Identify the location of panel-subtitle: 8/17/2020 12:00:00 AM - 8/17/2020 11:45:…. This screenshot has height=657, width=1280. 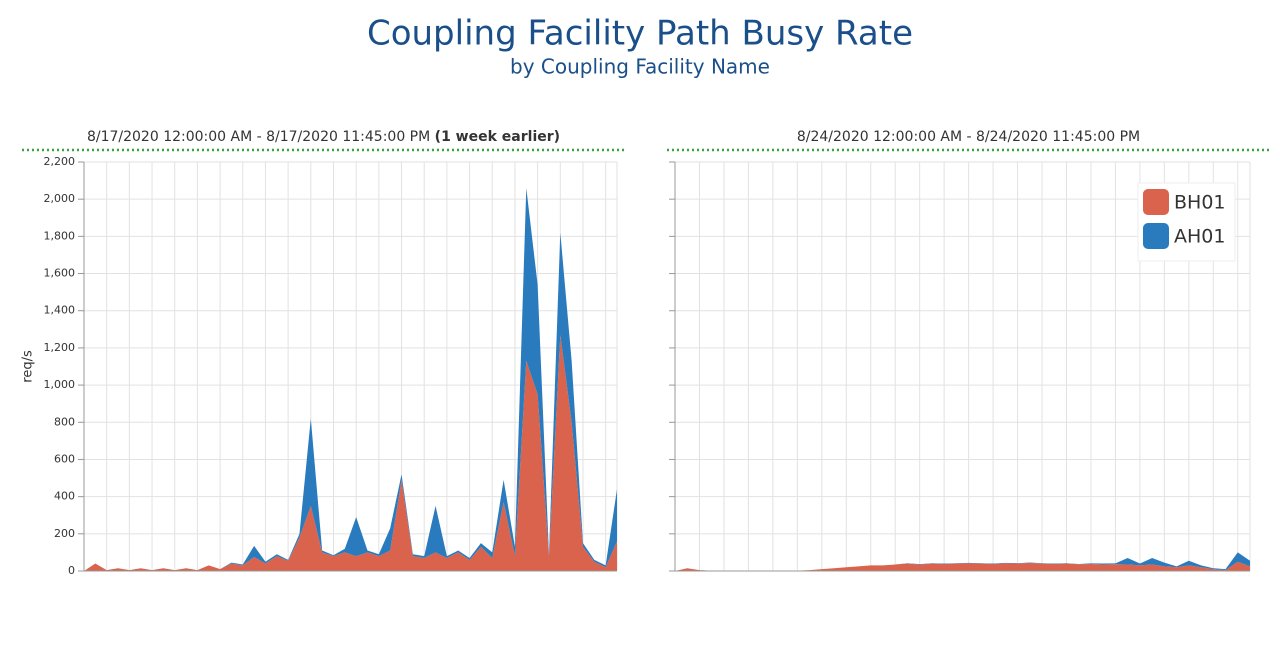
(323, 137).